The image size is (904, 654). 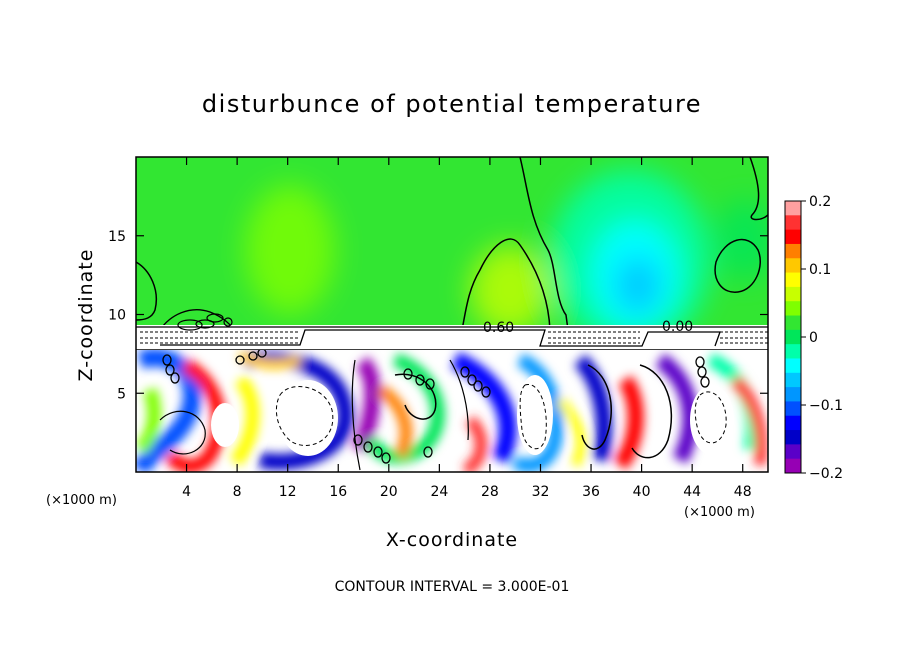 I want to click on x-tick-label: 16, so click(x=338, y=492).